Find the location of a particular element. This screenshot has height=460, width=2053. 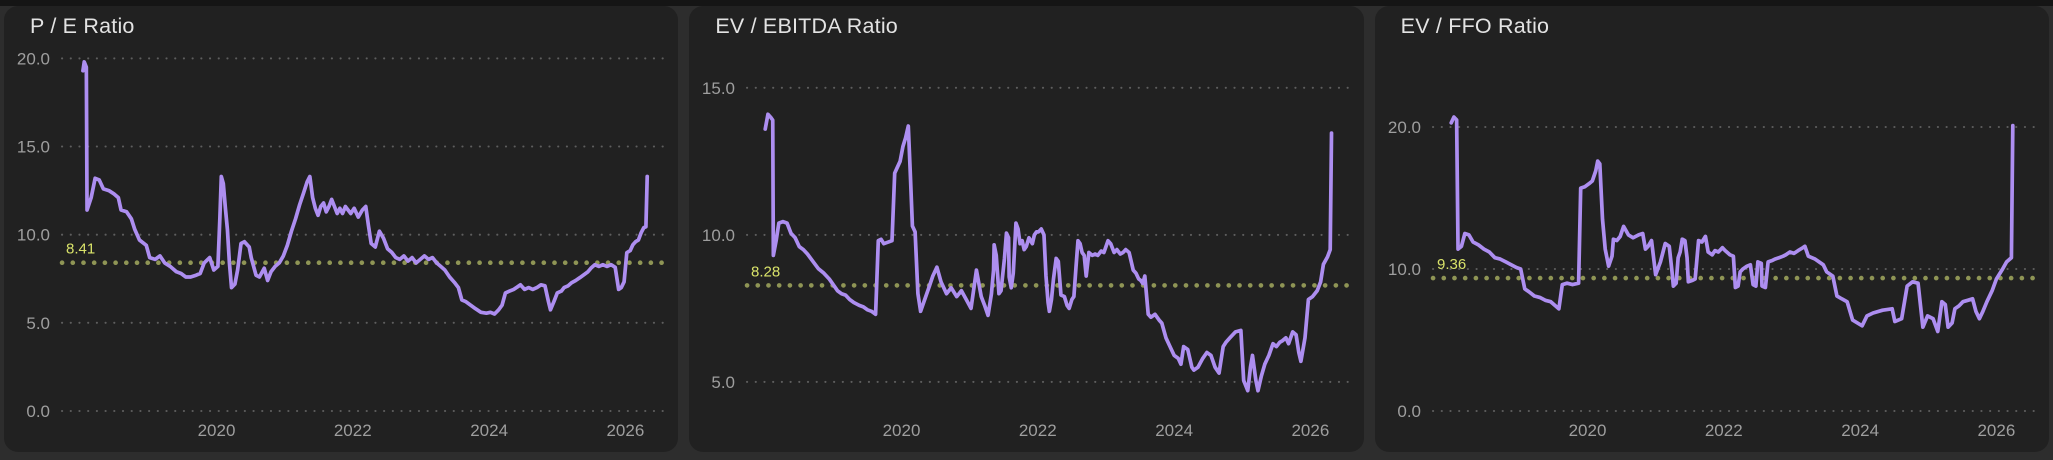

chart-title-ev-ffo: EV / FFO Ratio is located at coordinates (1475, 26).